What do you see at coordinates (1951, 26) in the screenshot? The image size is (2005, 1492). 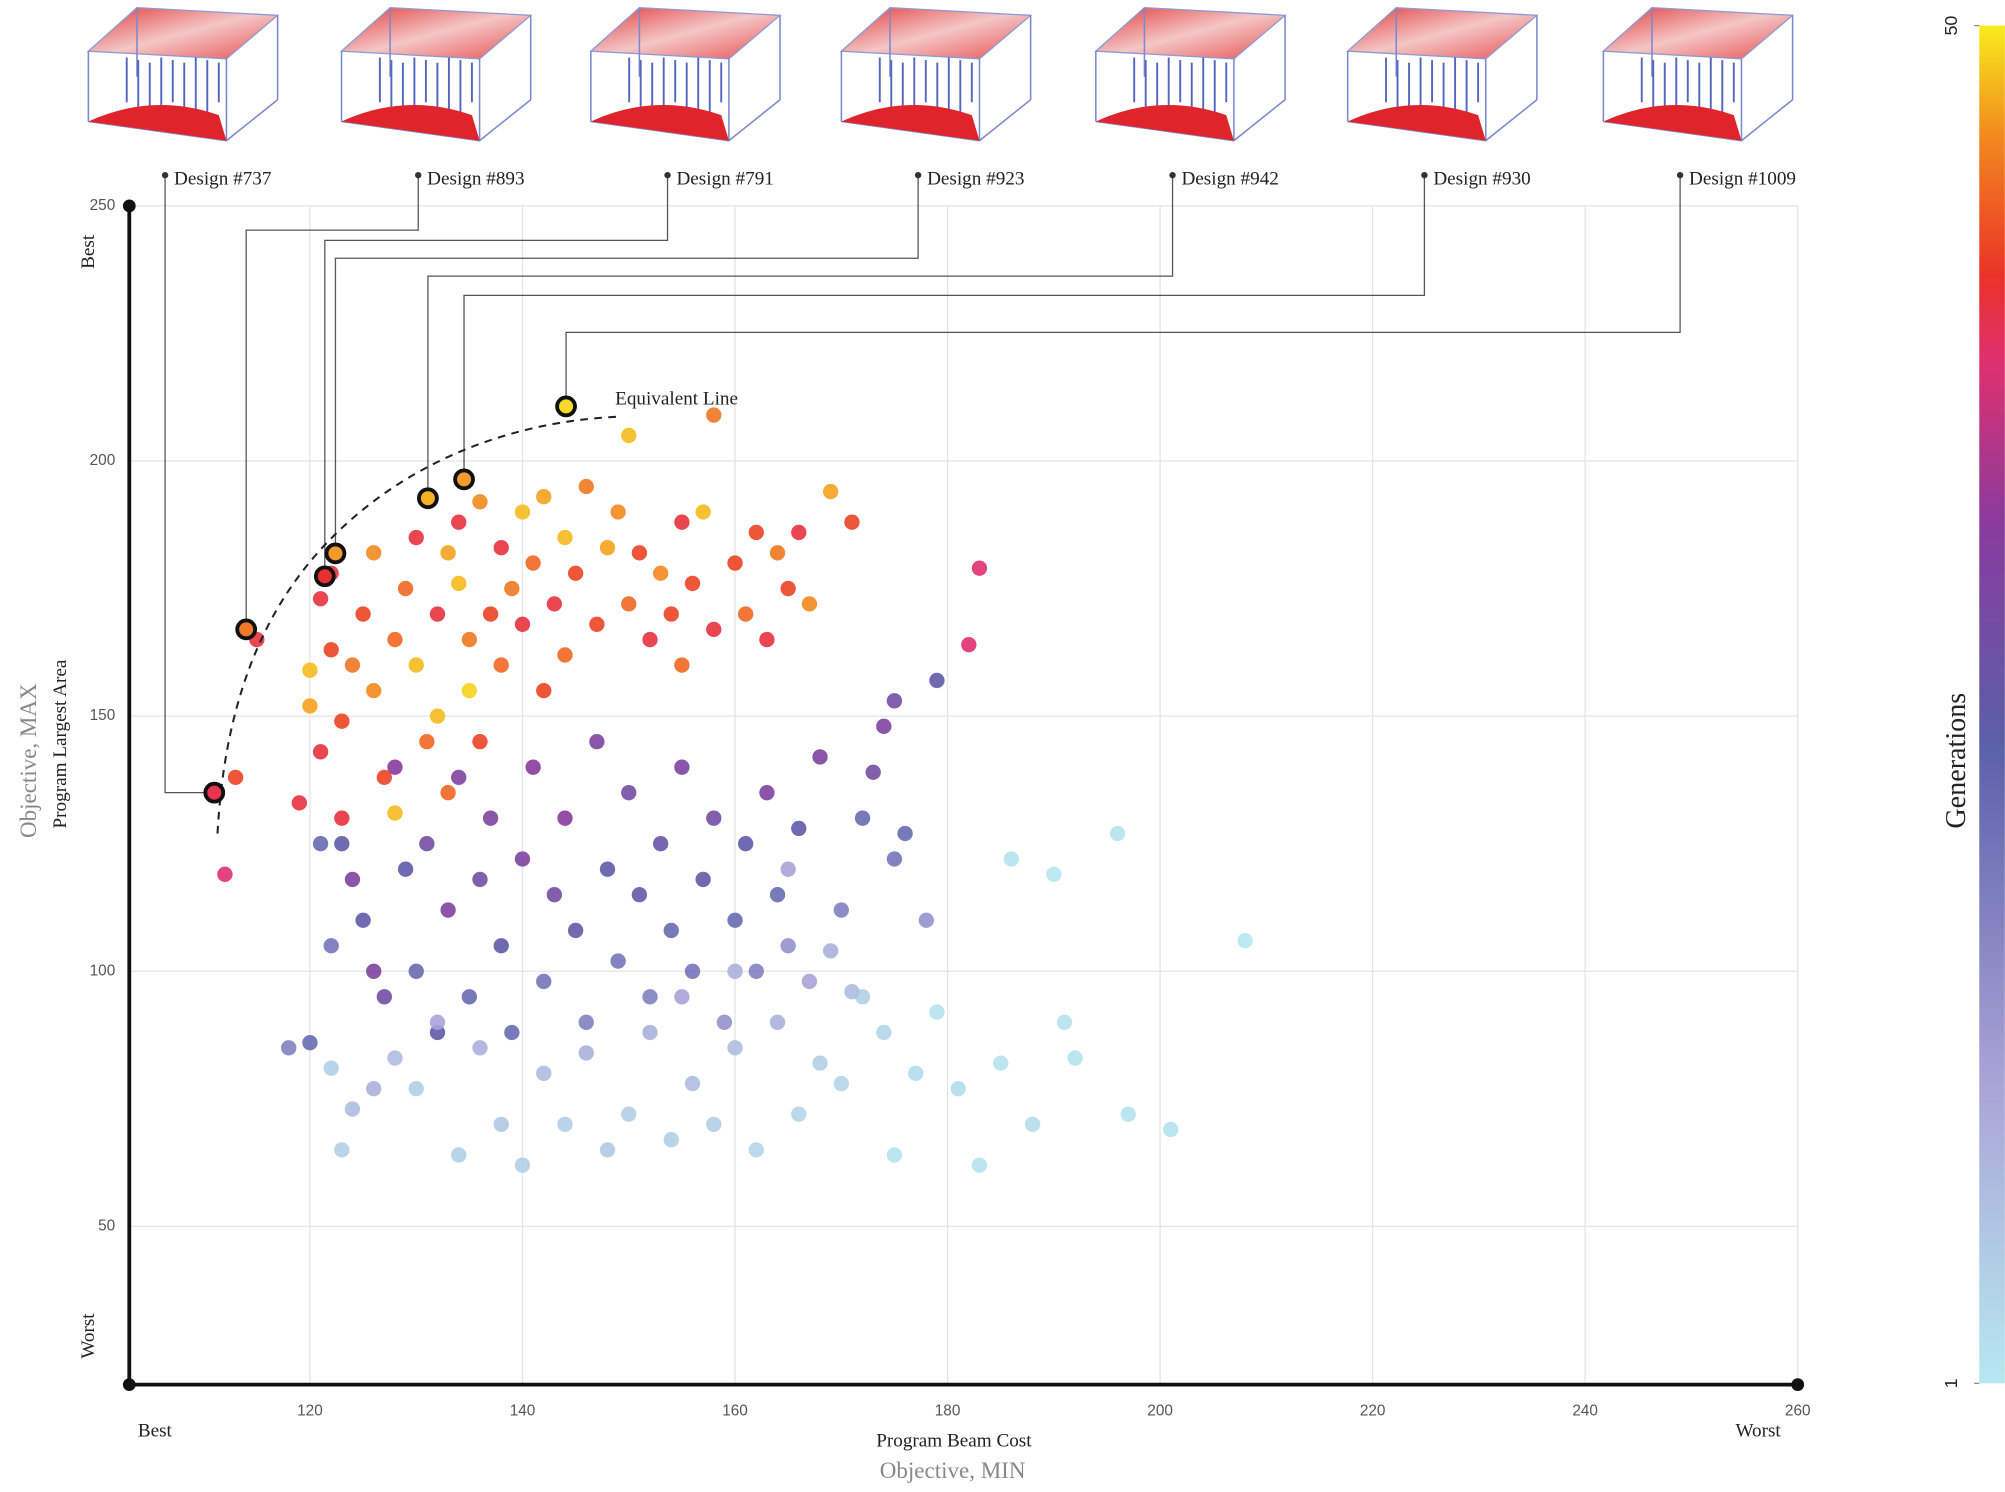 I see `colorbar-tick-label: 50` at bounding box center [1951, 26].